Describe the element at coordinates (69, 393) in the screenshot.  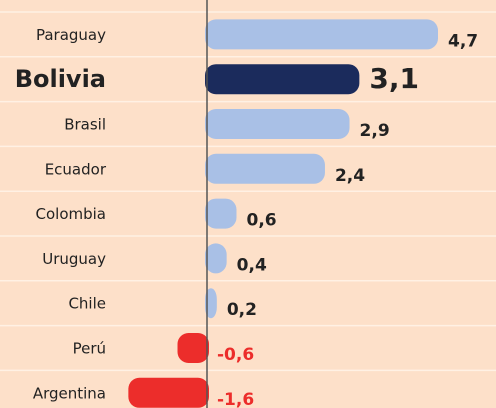
I see `category-label: Argentina` at that location.